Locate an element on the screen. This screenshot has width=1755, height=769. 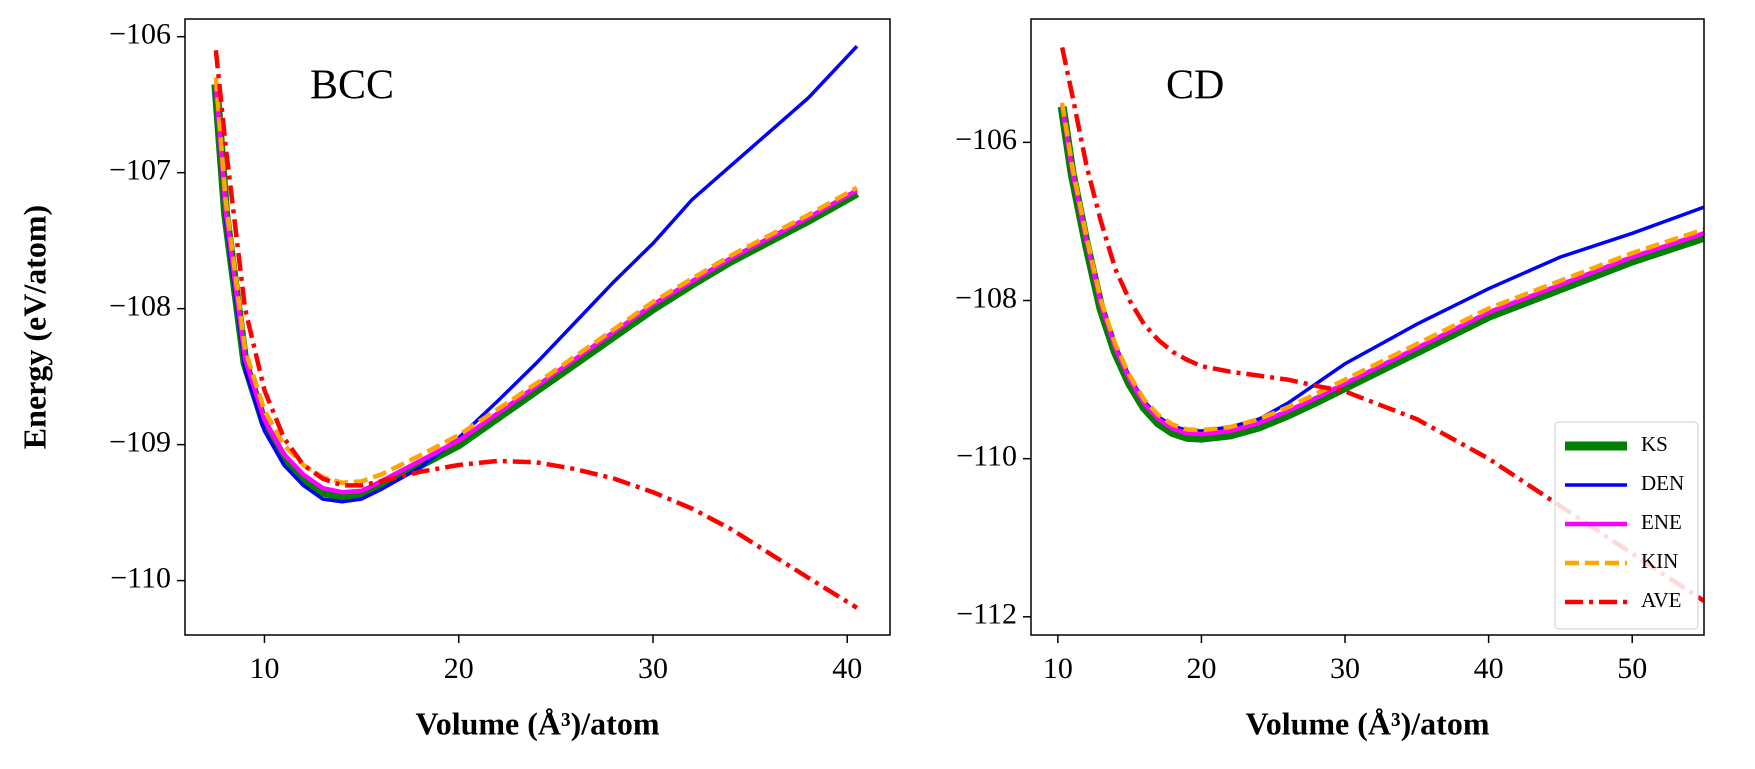
legend-label: AVE is located at coordinates (1661, 600).